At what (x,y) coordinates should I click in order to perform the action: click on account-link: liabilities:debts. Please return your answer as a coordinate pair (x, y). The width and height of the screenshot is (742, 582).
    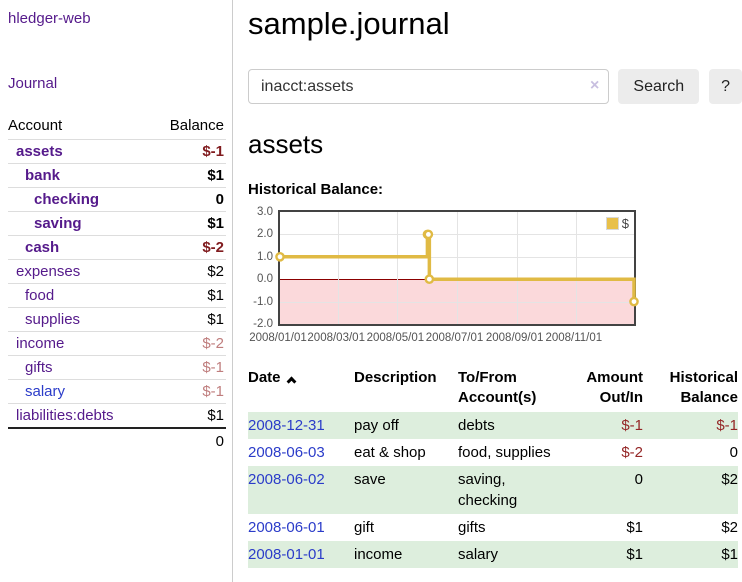
    Looking at the image, I should click on (65, 415).